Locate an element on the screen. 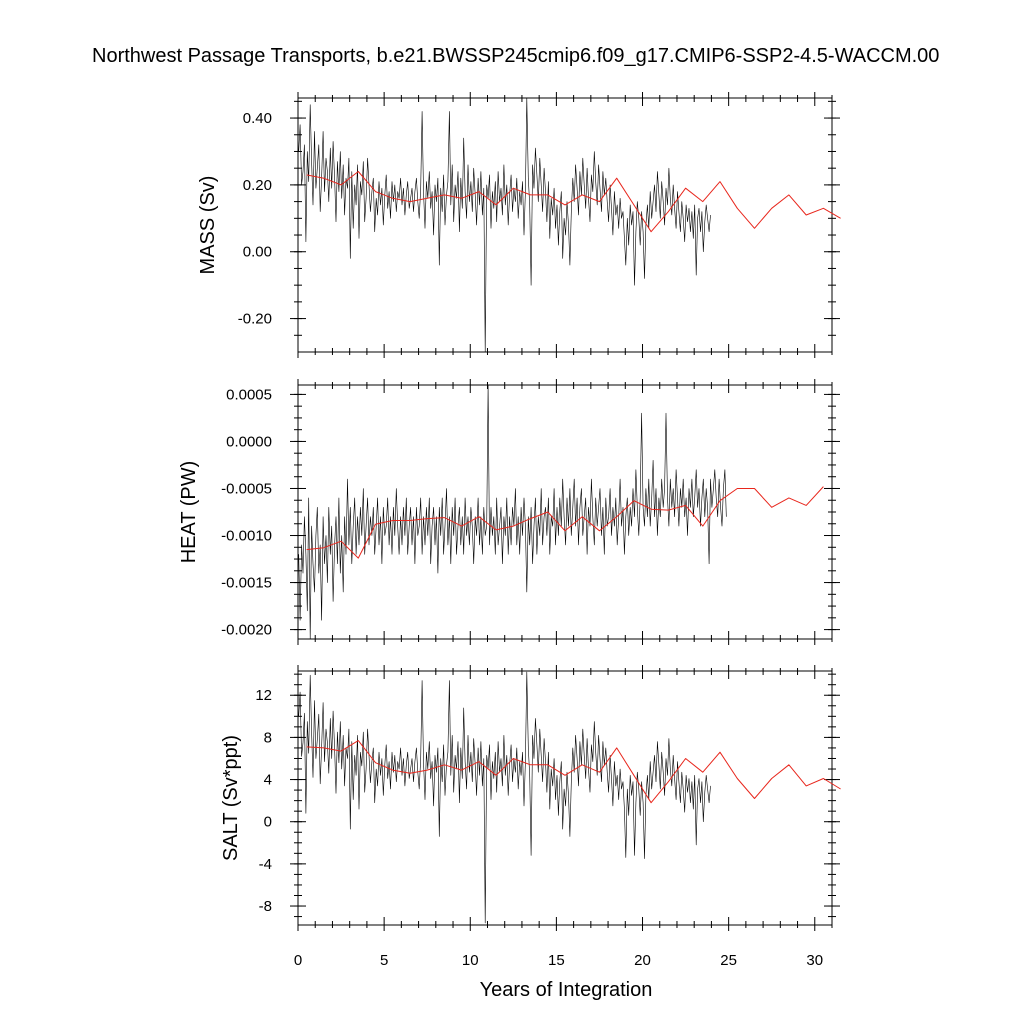 The image size is (1024, 1024). heat-y-tick-label: -0.0005 is located at coordinates (246, 488).